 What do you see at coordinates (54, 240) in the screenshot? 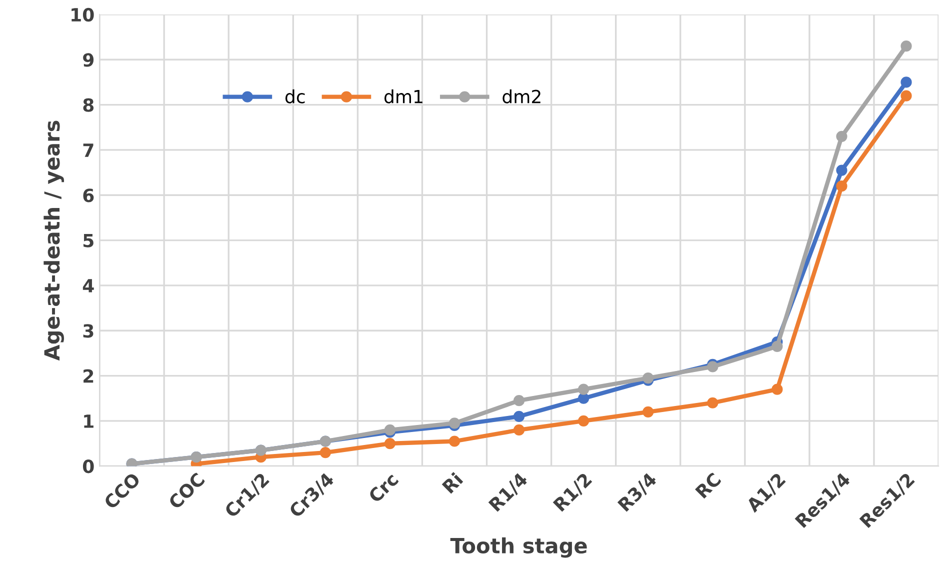
I see `y-axis-title: Age-at-death / years` at bounding box center [54, 240].